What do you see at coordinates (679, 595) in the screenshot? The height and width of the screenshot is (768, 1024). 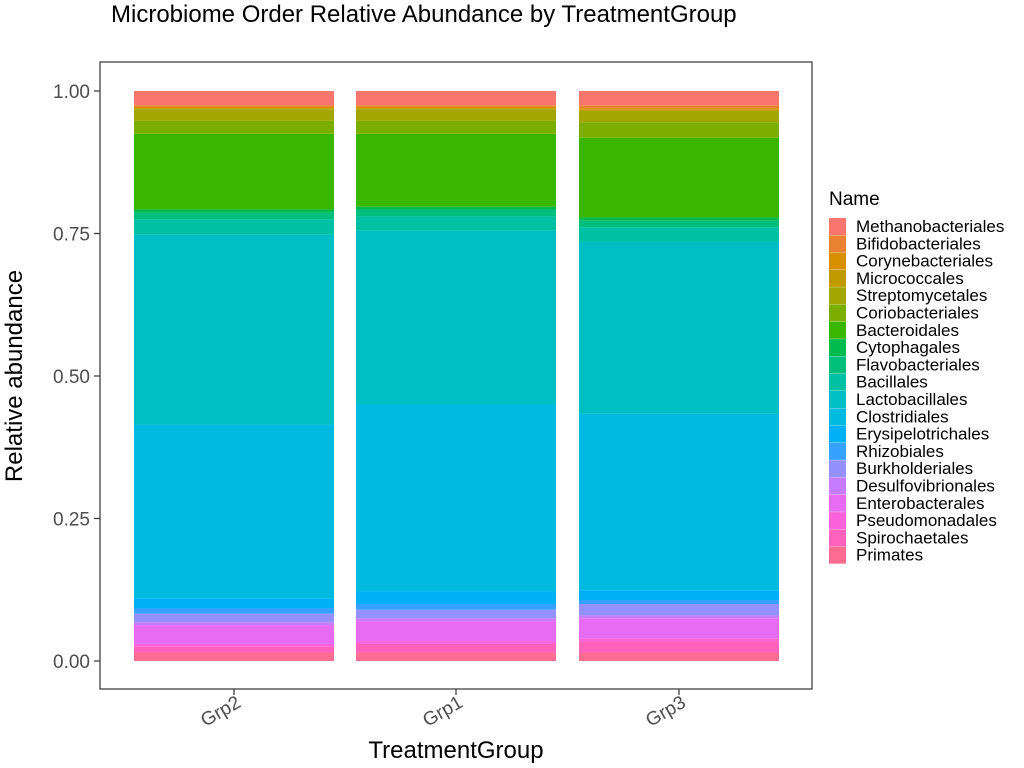 I see `bar-segment-grp3-erysipelotrichales` at bounding box center [679, 595].